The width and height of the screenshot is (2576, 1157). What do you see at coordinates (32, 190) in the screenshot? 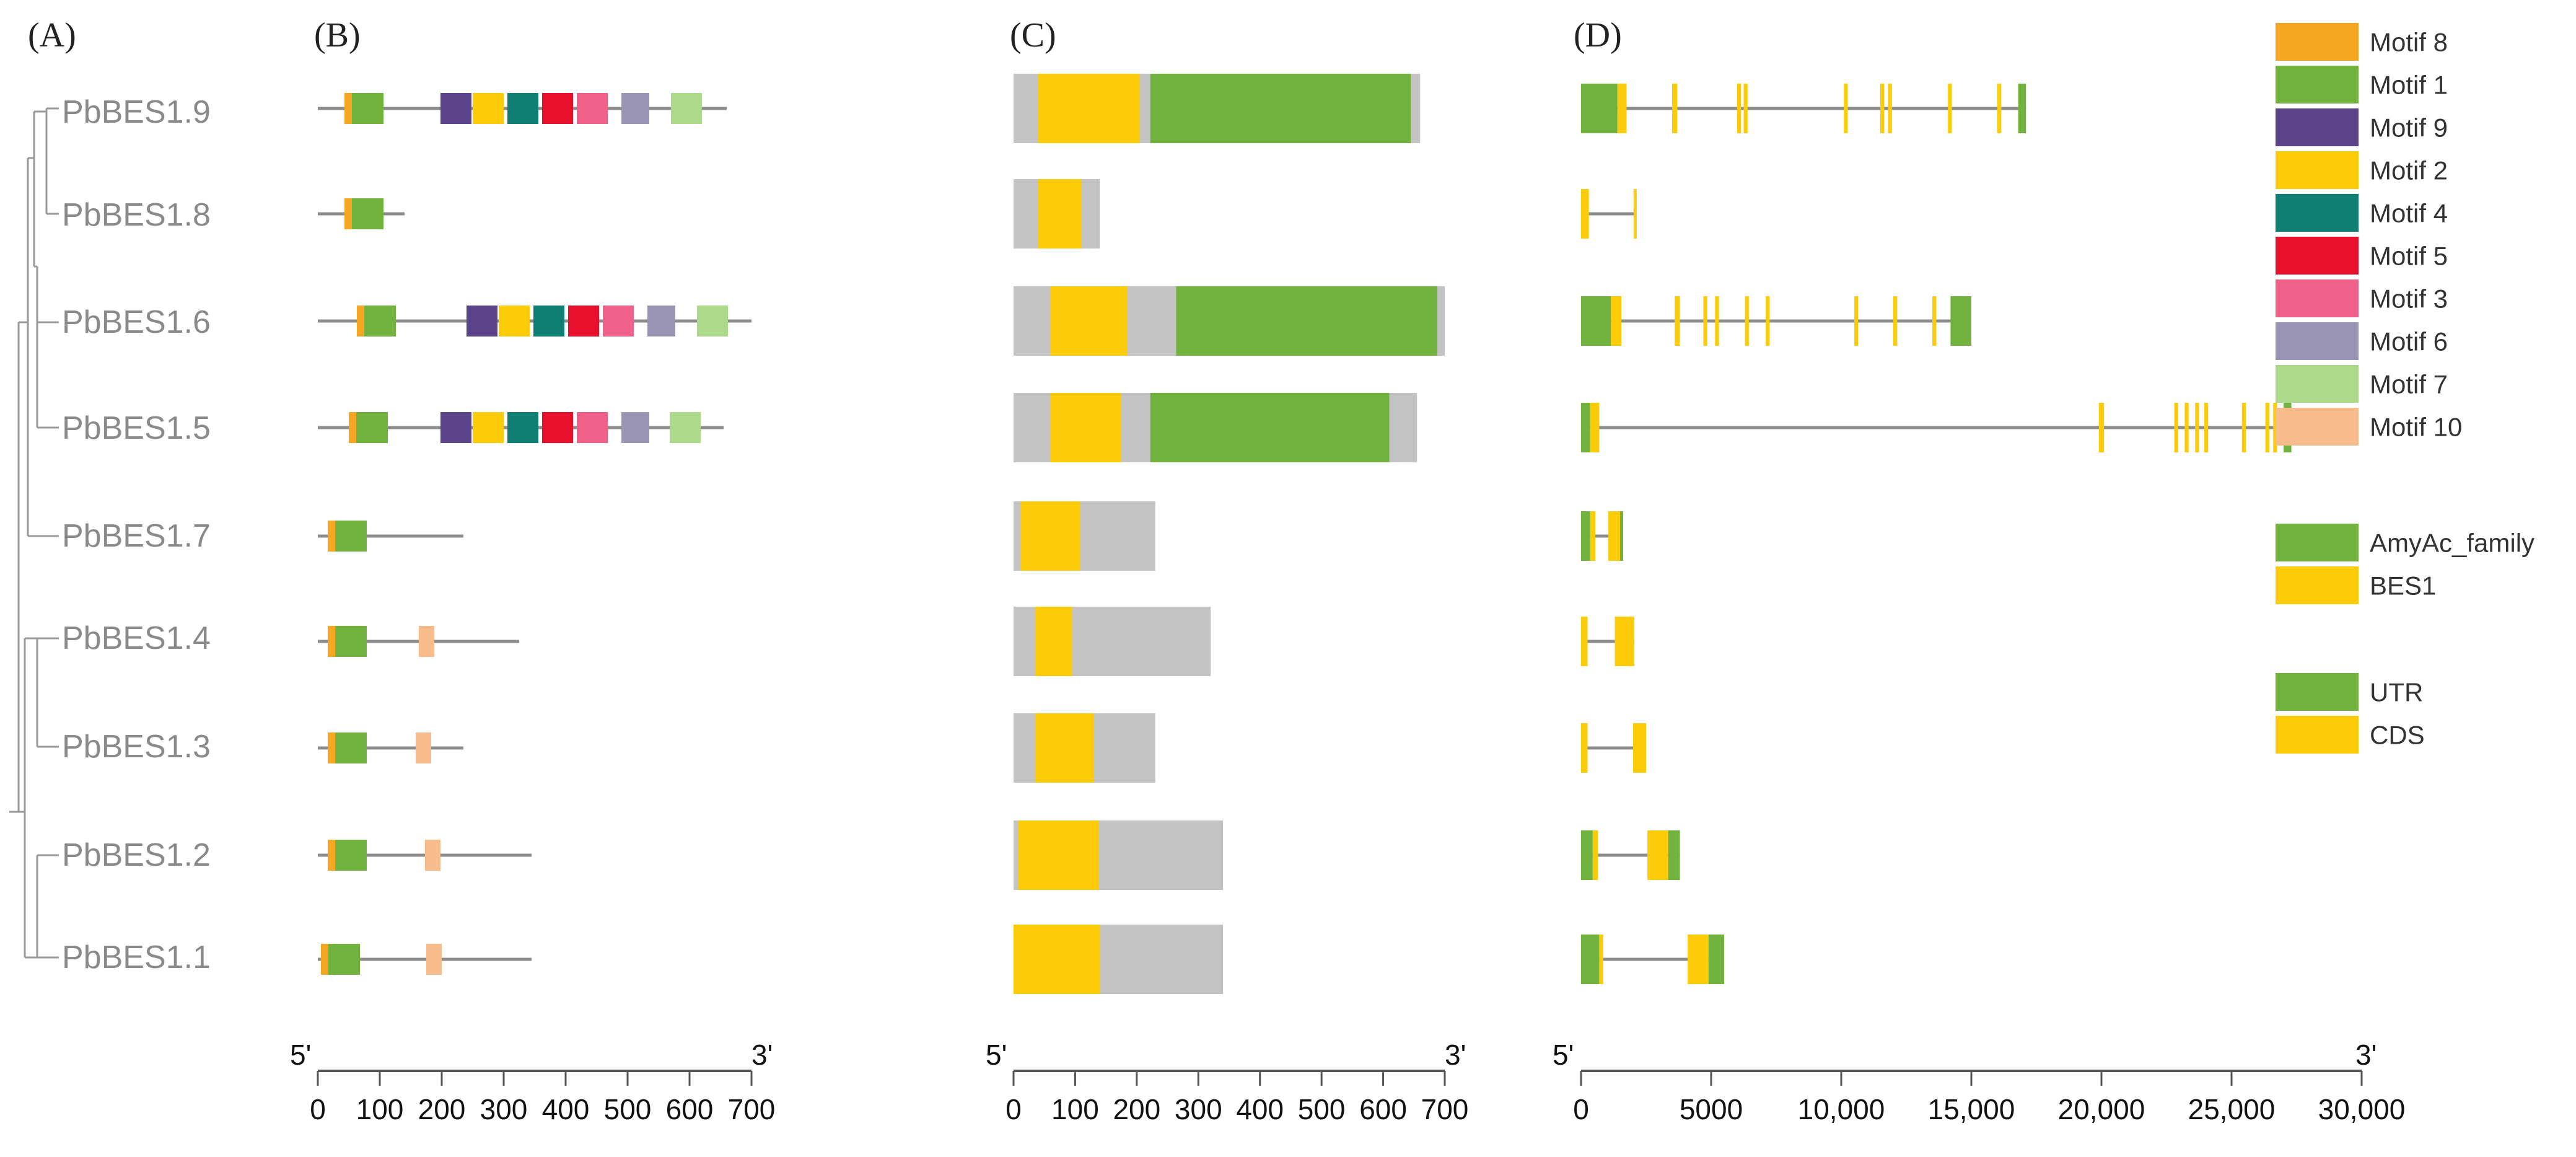
I see `tree-branch-1.9-1.8-1.6-1.5` at bounding box center [32, 190].